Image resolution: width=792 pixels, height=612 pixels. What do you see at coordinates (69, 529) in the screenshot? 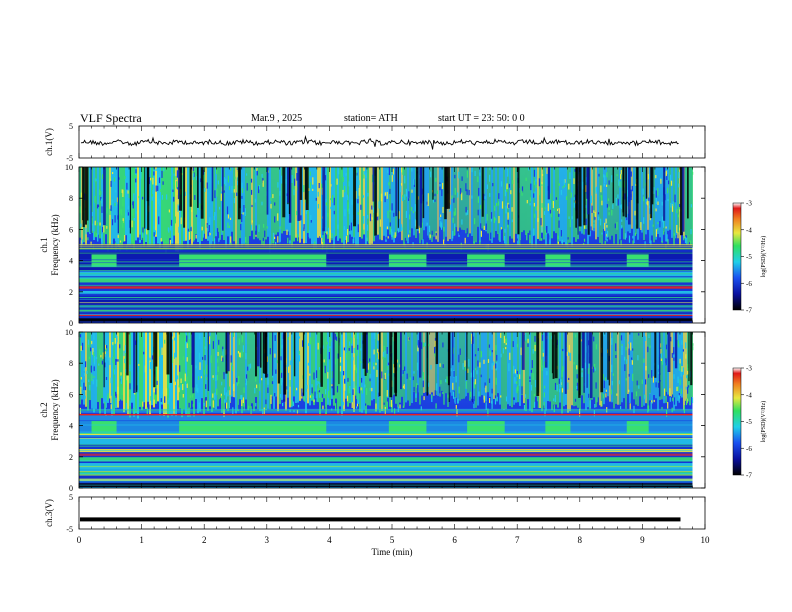
I see `ch3-ytick-neg5: -5` at bounding box center [69, 529].